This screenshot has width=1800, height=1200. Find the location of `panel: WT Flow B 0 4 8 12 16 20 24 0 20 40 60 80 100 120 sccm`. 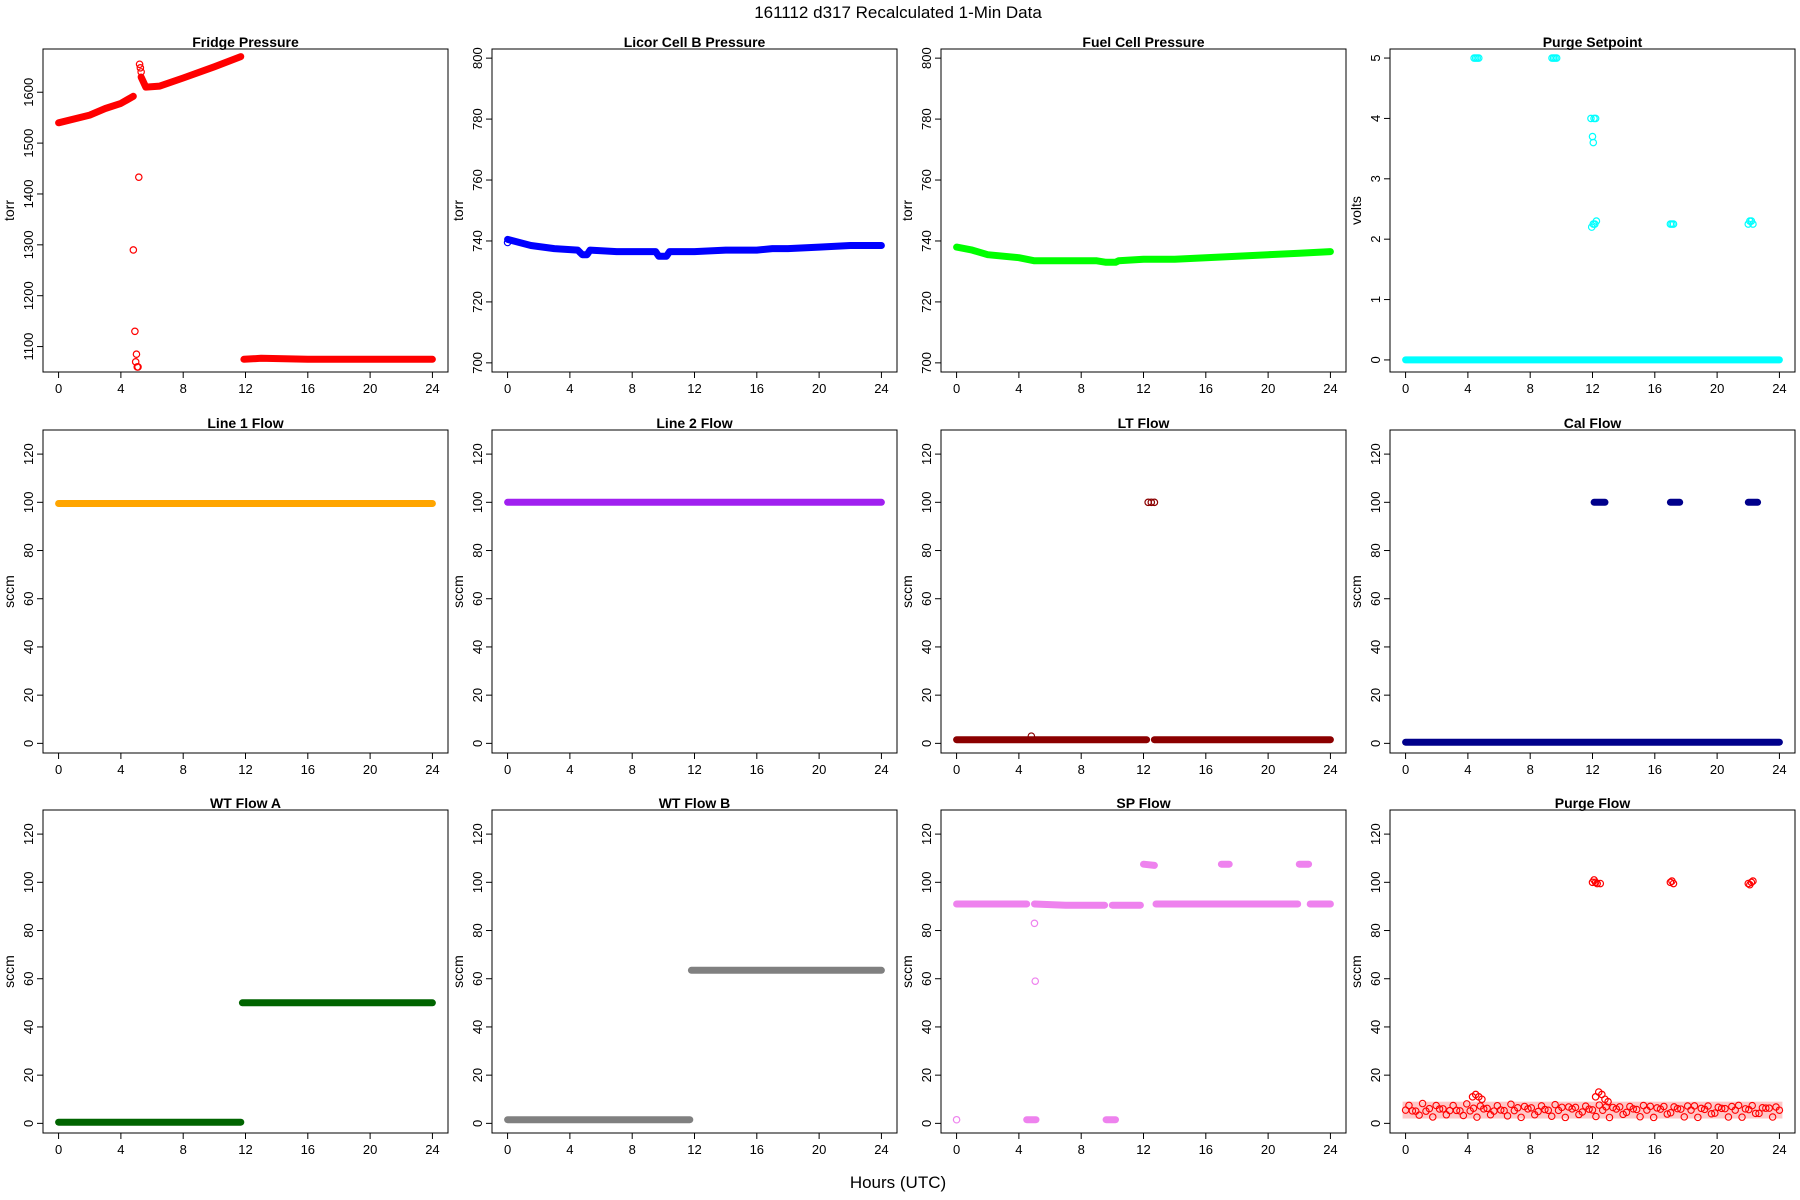

panel: WT Flow B 0 4 8 12 16 20 24 0 20 40 60 80 100 120 sccm is located at coordinates (674, 976).